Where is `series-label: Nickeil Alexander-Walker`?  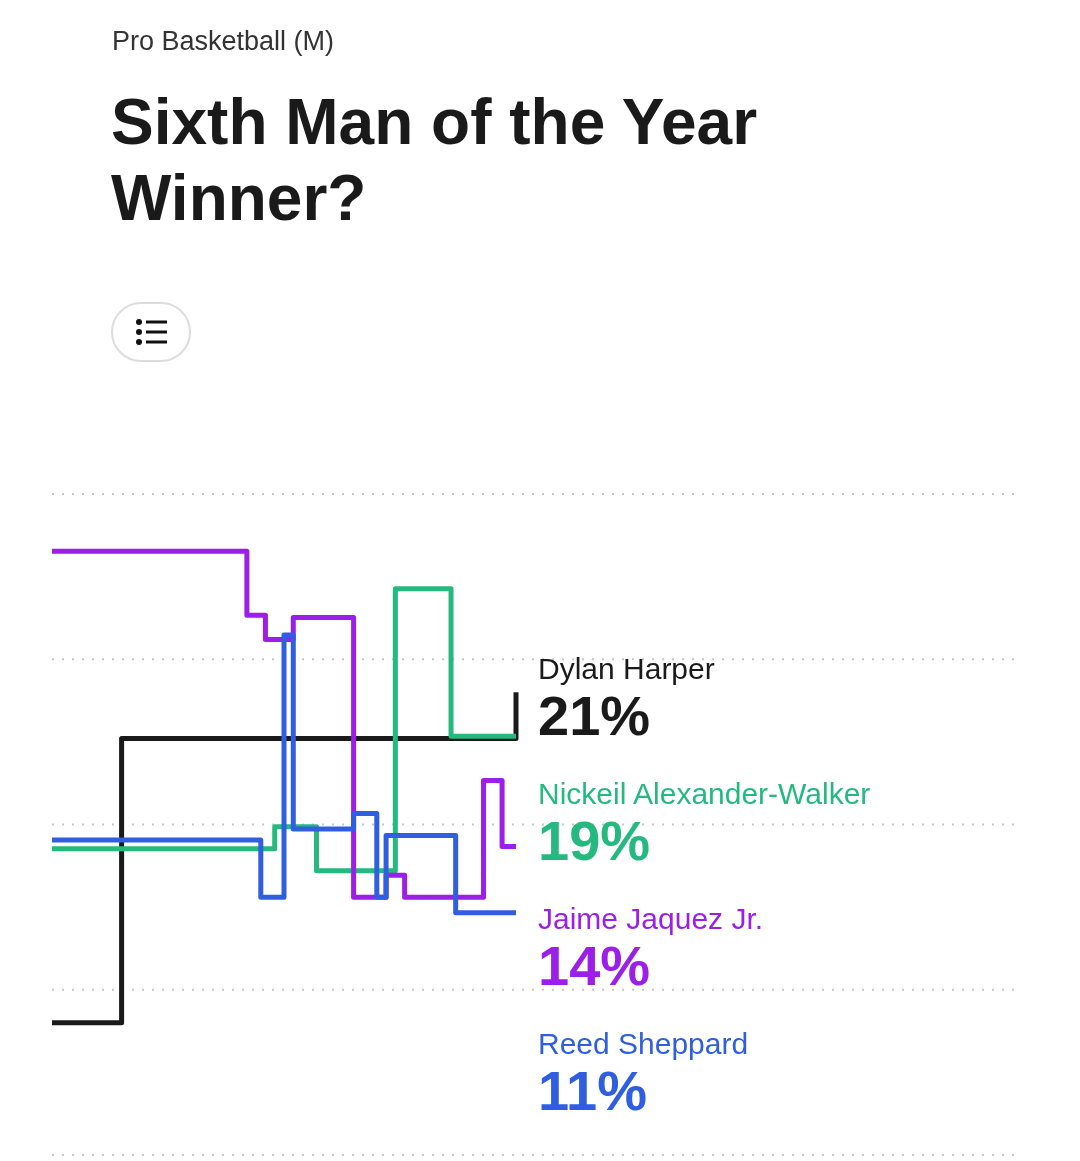 series-label: Nickeil Alexander-Walker is located at coordinates (704, 794).